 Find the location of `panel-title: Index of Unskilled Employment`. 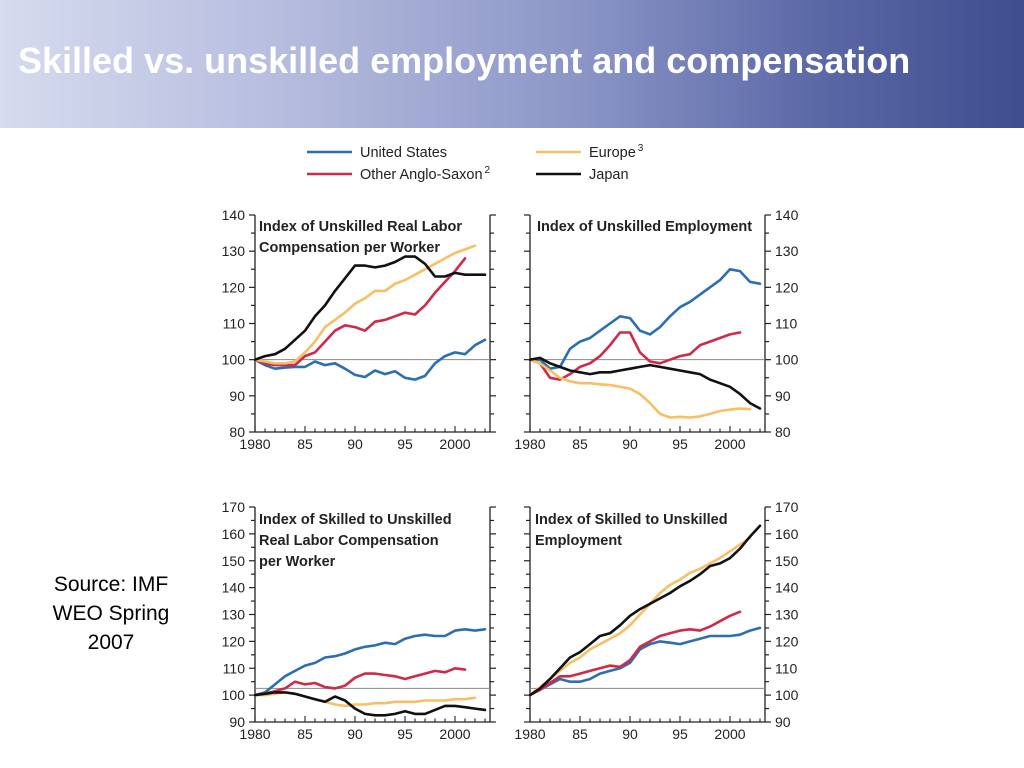

panel-title: Index of Unskilled Employment is located at coordinates (644, 227).